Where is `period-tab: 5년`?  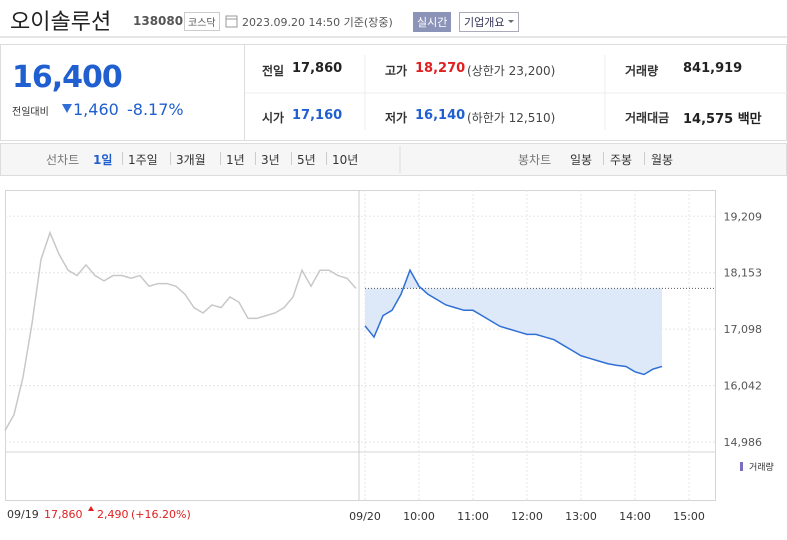
period-tab: 5년 is located at coordinates (306, 160).